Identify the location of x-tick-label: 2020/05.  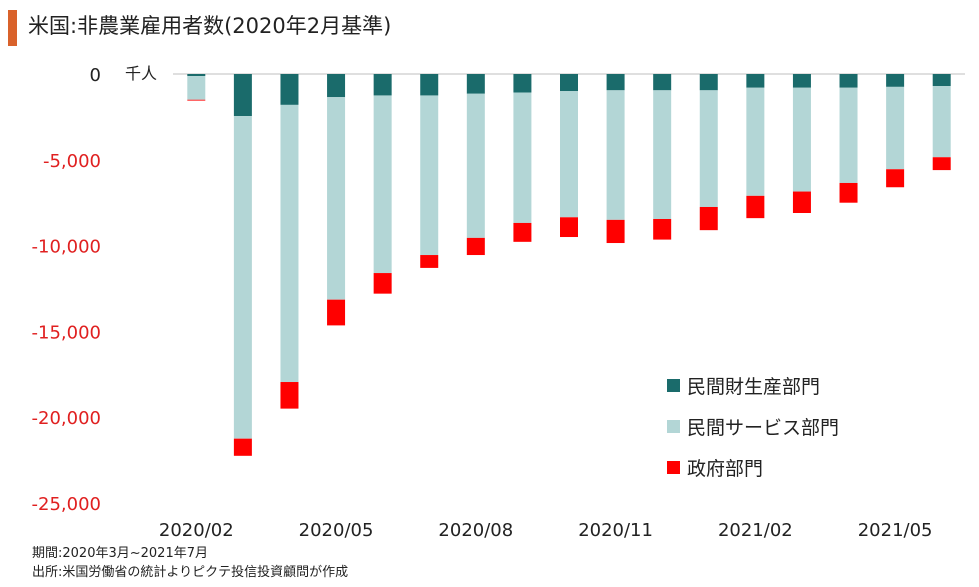
(336, 530).